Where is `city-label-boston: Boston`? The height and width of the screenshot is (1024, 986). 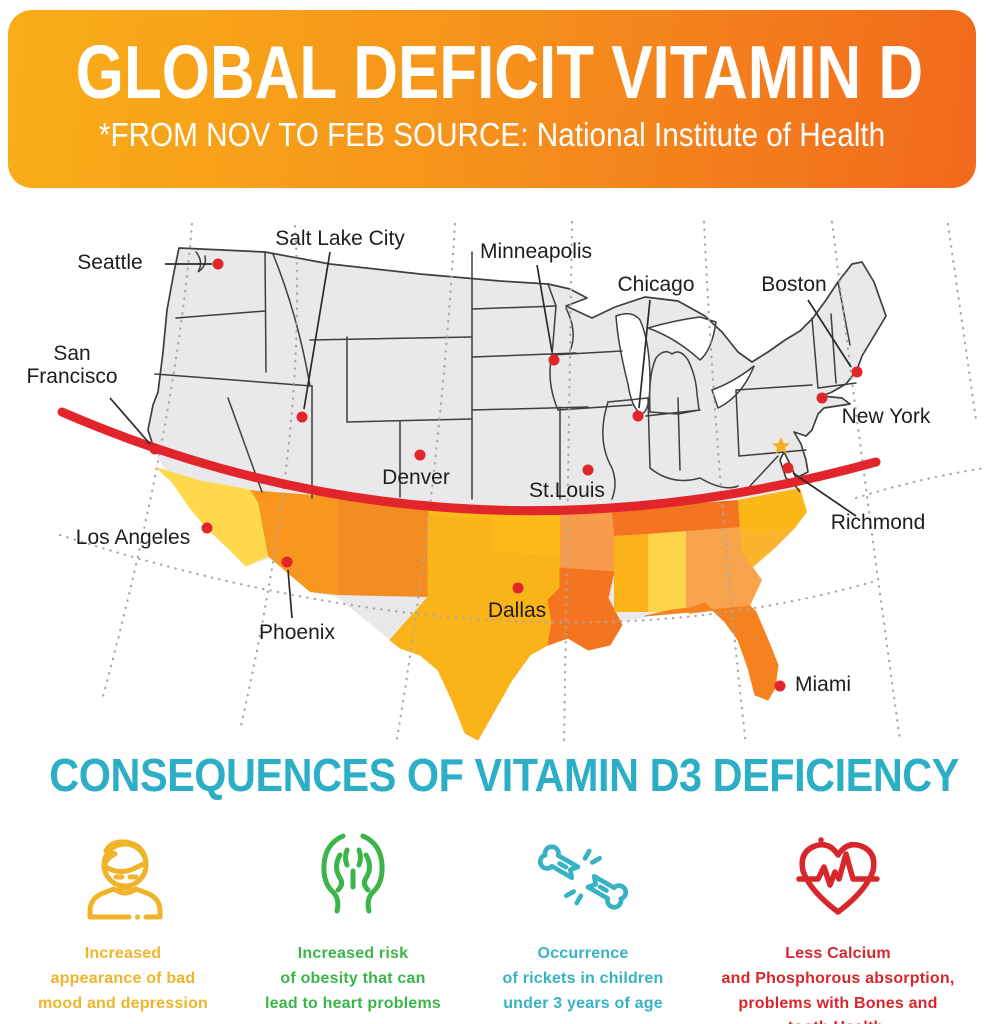
city-label-boston: Boston is located at coordinates (794, 284).